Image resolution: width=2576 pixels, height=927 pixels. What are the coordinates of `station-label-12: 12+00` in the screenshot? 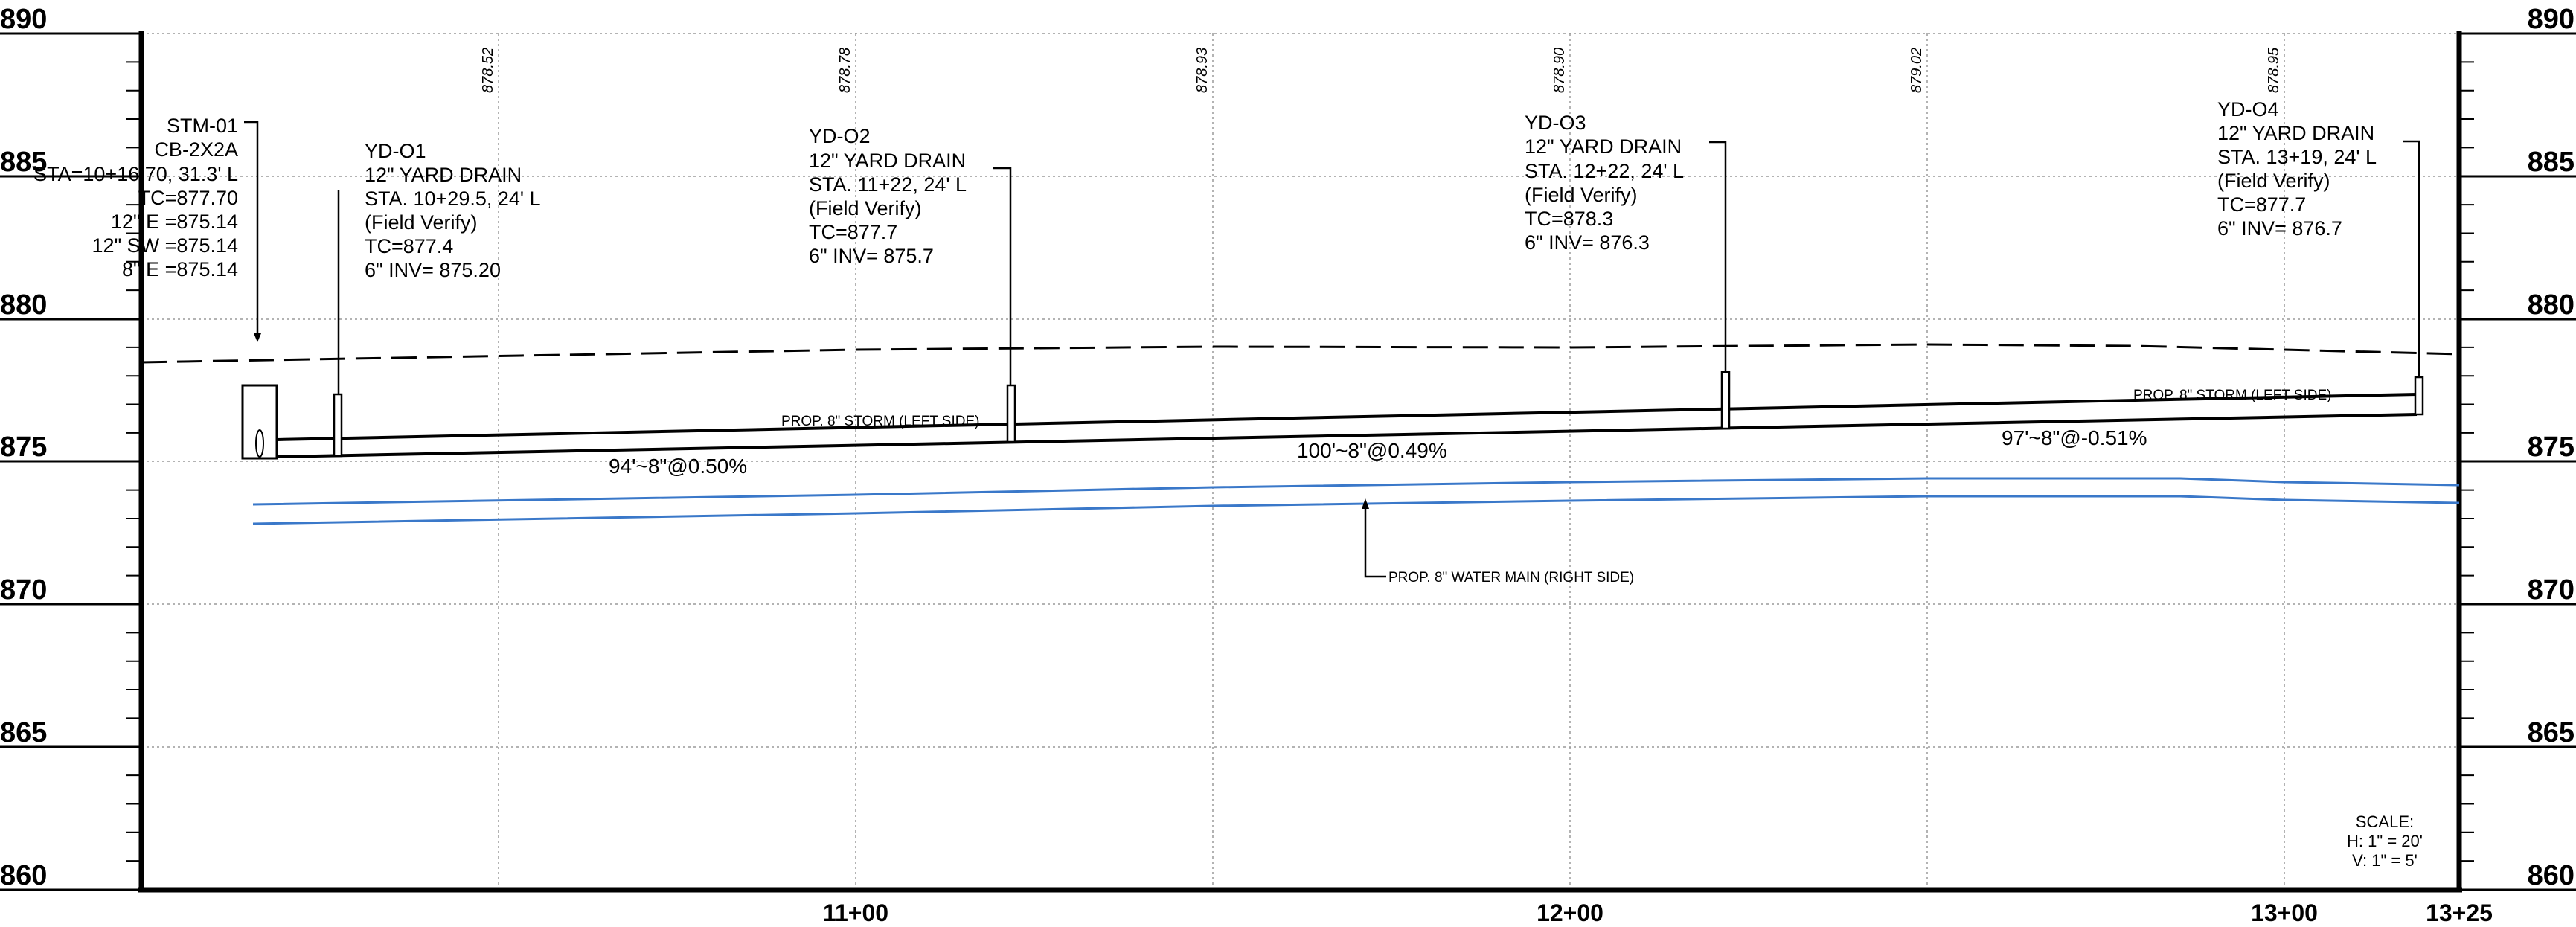 It's located at (1570, 912).